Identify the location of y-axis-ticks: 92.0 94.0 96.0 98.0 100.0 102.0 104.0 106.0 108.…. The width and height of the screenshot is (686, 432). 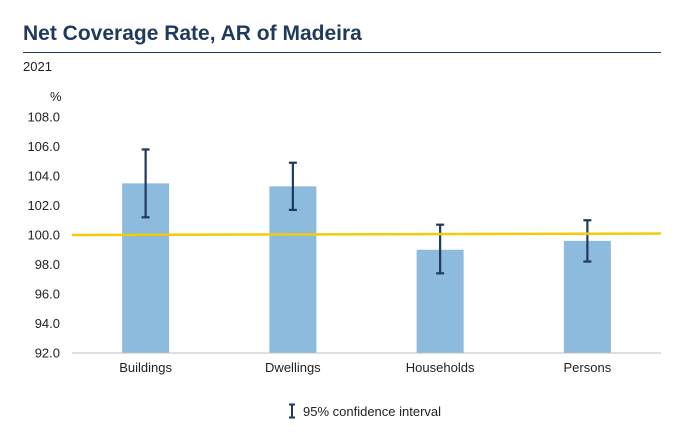
(43, 235).